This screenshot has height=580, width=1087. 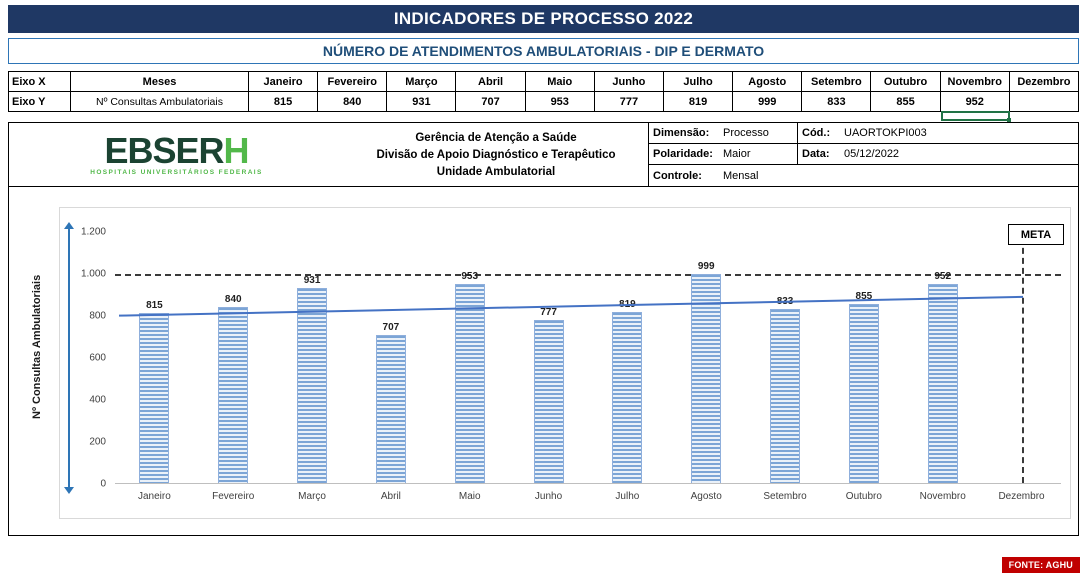 What do you see at coordinates (938, 154) in the screenshot?
I see `data-cell: Data: 05/12/2022` at bounding box center [938, 154].